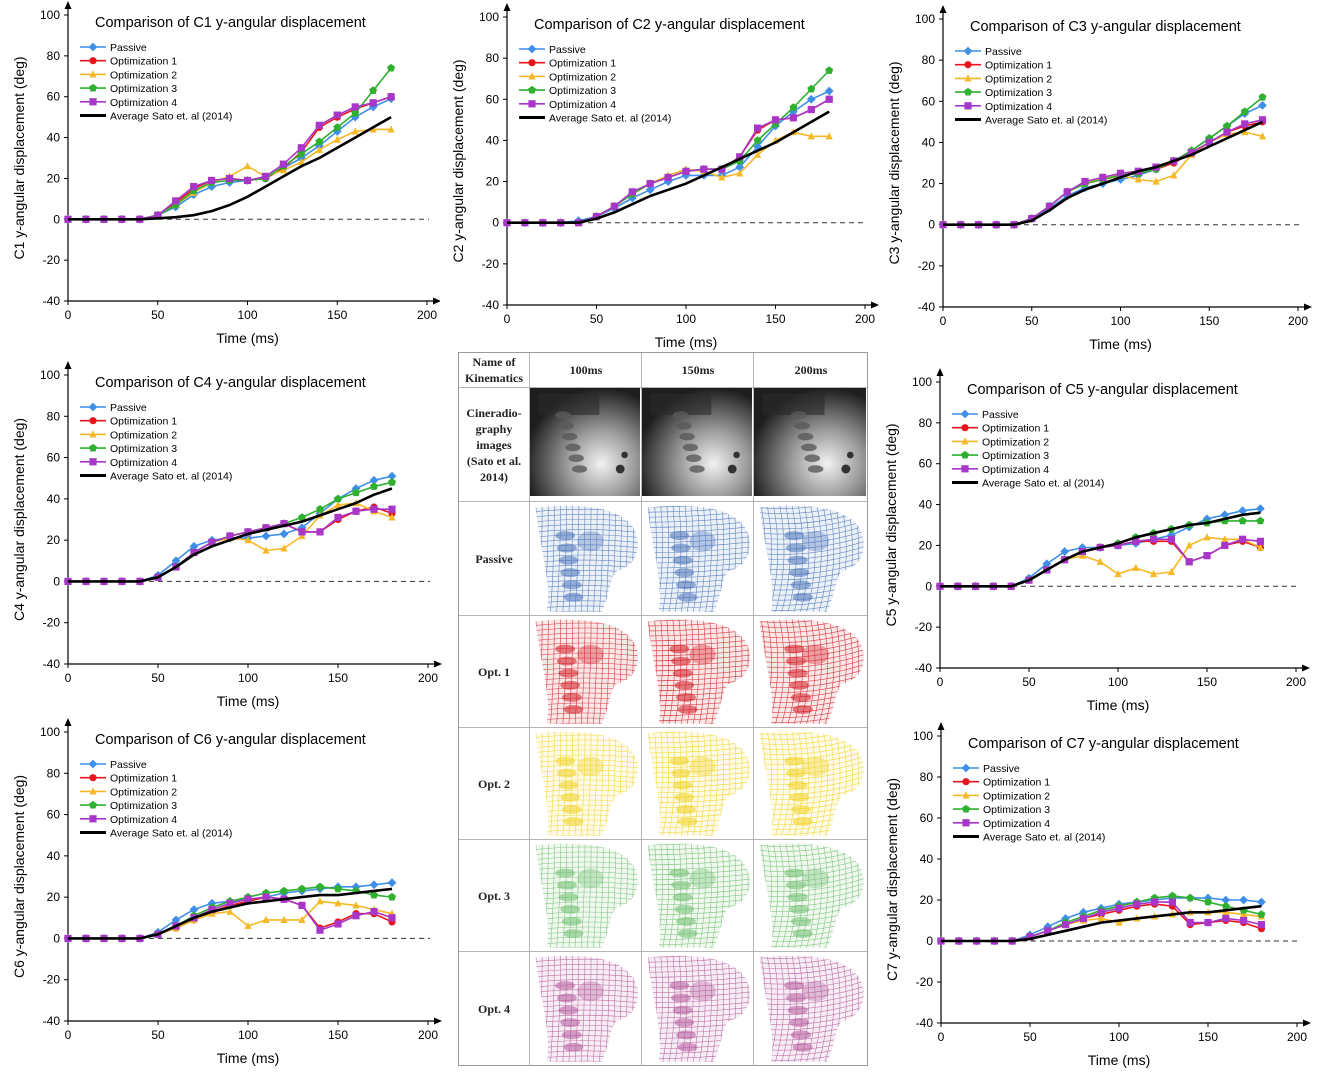 This screenshot has height=1072, width=1321. What do you see at coordinates (810, 784) in the screenshot?
I see `kinematics-image-cell` at bounding box center [810, 784].